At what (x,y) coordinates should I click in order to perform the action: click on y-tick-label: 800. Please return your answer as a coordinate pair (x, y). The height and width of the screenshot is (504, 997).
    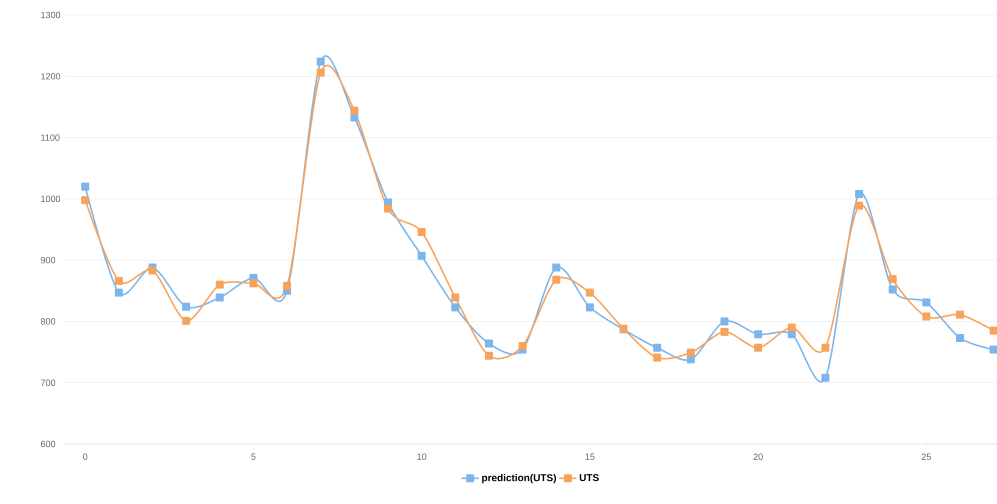
    Looking at the image, I should click on (48, 321).